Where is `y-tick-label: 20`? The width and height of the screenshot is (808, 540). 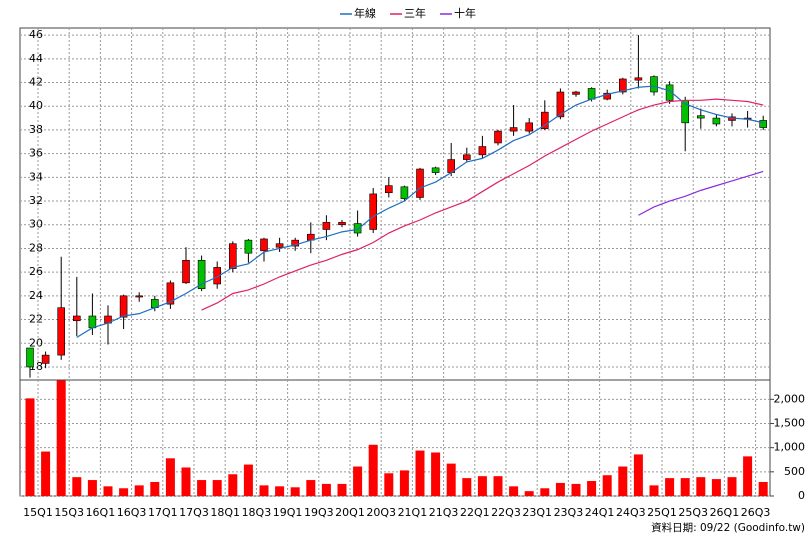
y-tick-label: 20 is located at coordinates (36, 342).